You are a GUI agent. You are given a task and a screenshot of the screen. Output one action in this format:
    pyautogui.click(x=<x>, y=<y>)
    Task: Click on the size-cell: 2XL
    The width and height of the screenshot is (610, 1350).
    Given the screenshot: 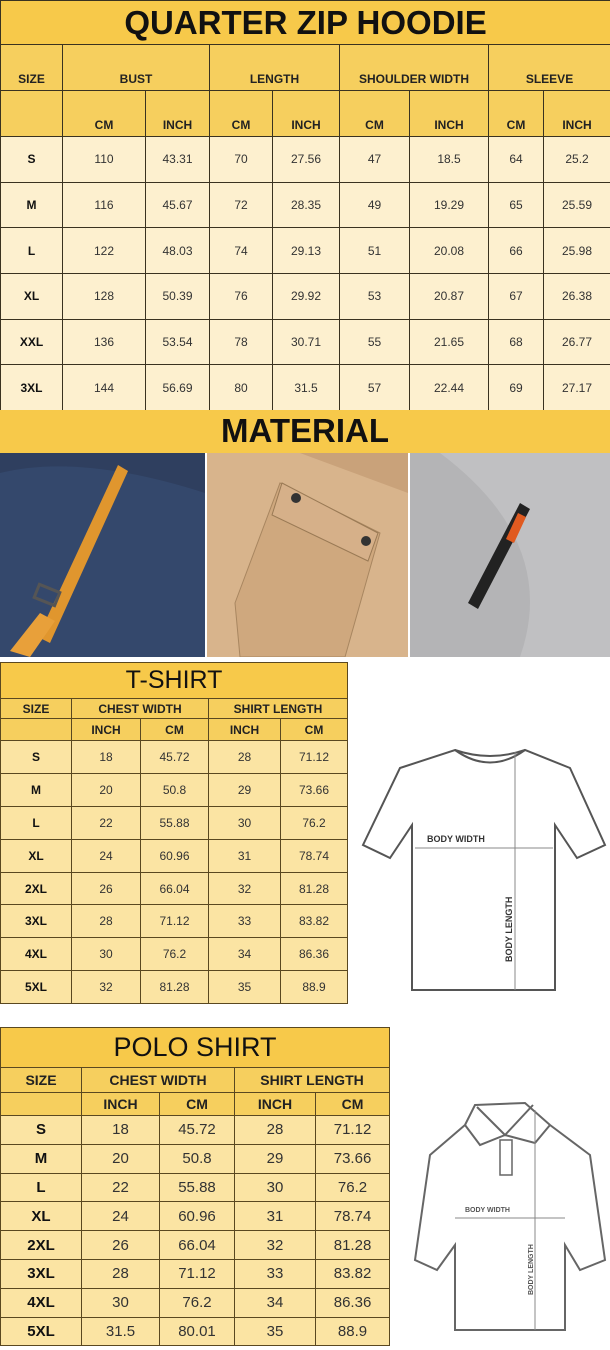 What is the action you would take?
    pyautogui.click(x=41, y=1245)
    